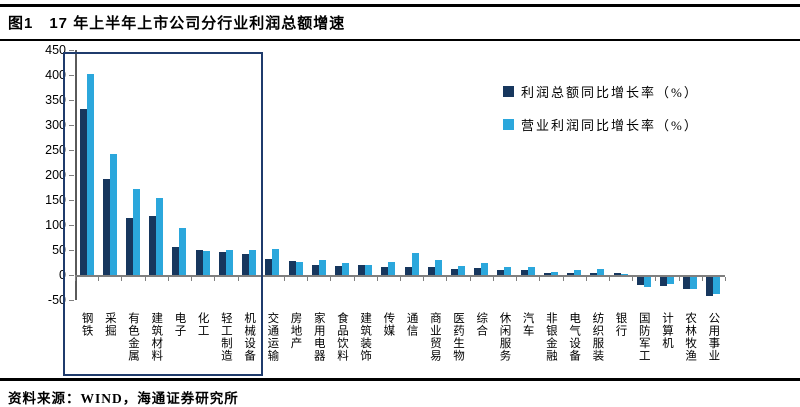  Describe the element at coordinates (643, 337) in the screenshot. I see `x-axis-label: 国防军工` at that location.